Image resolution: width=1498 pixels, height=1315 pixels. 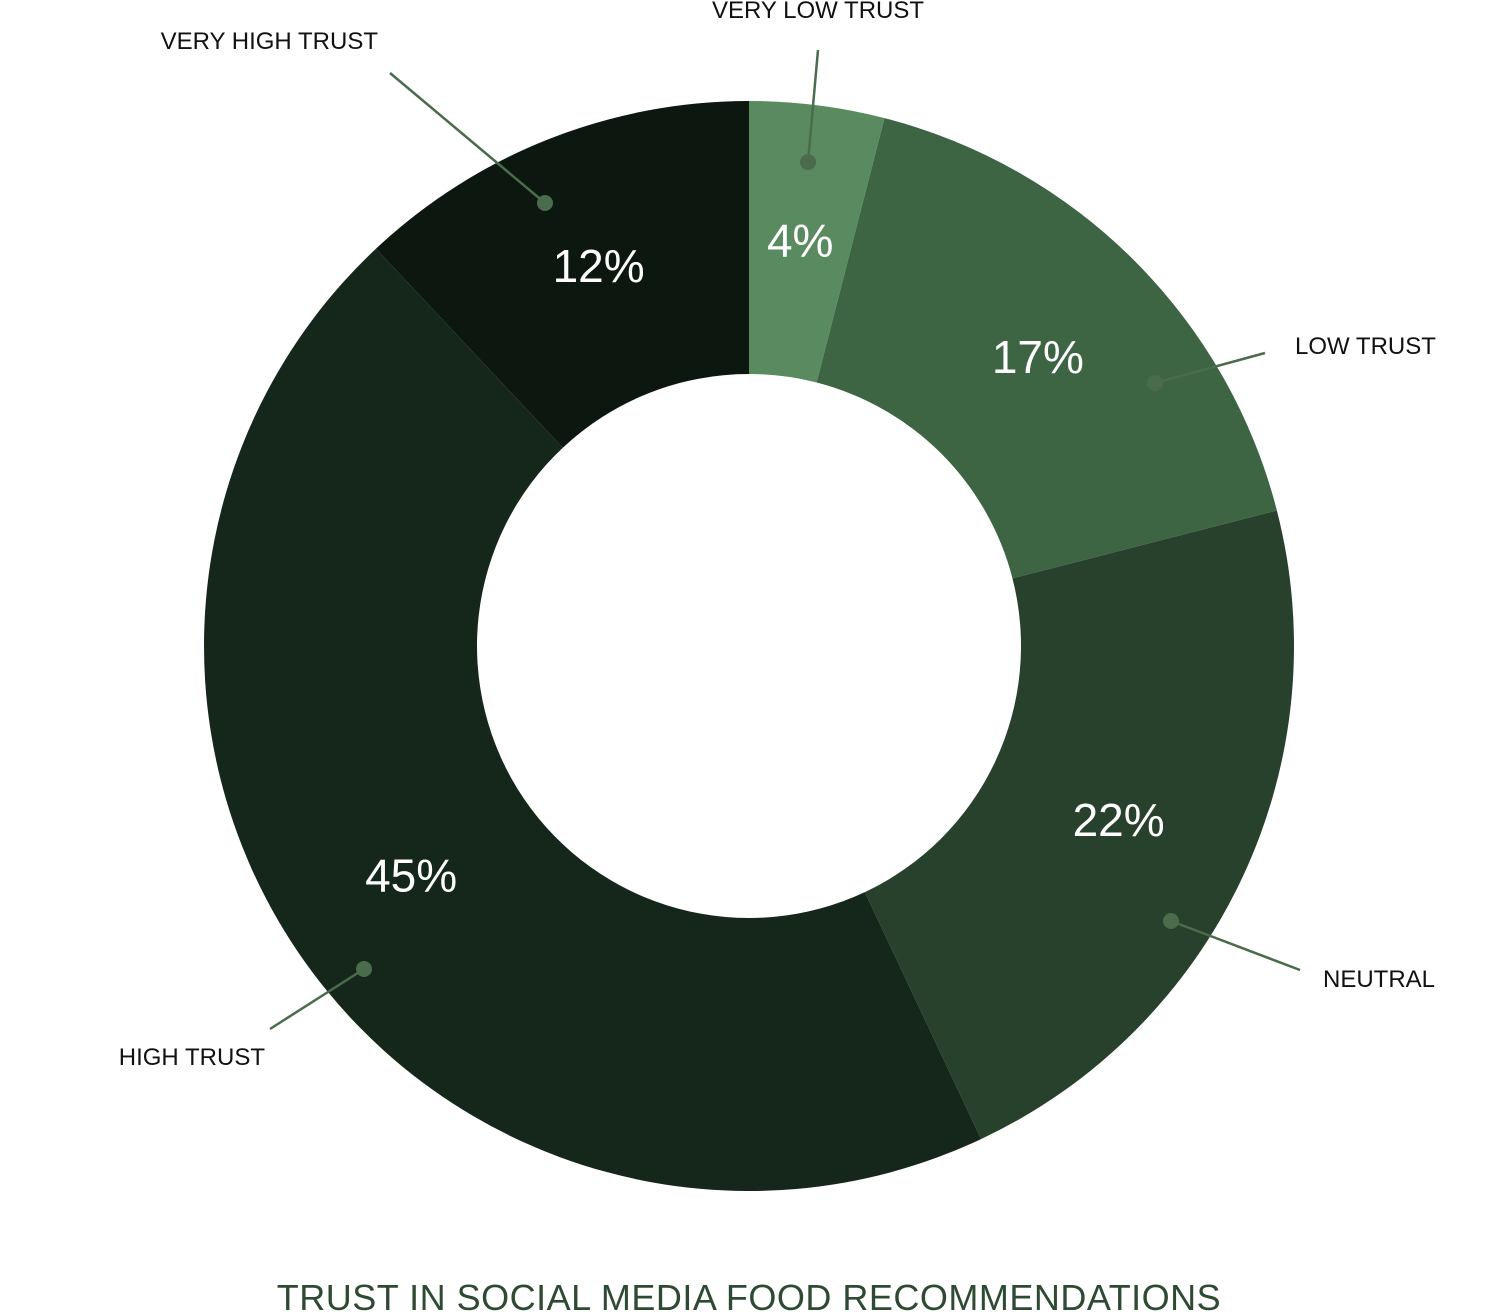 What do you see at coordinates (1235, 945) in the screenshot?
I see `leader-line-neutral` at bounding box center [1235, 945].